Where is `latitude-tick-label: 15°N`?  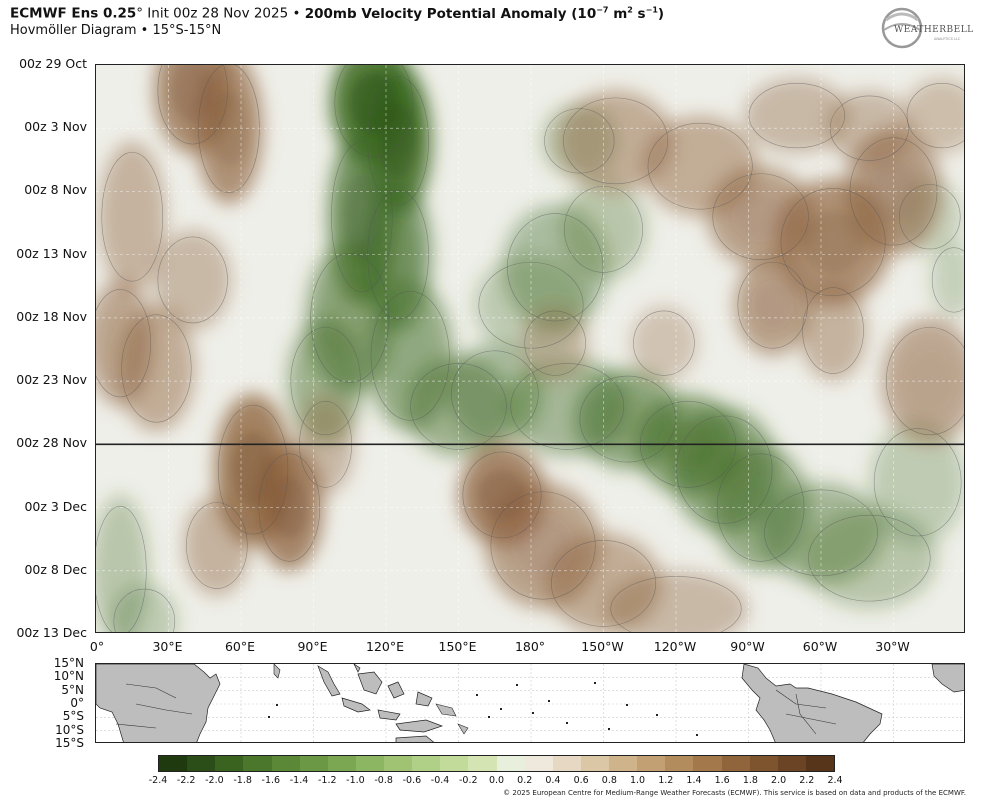 latitude-tick-label: 15°N is located at coordinates (68, 663).